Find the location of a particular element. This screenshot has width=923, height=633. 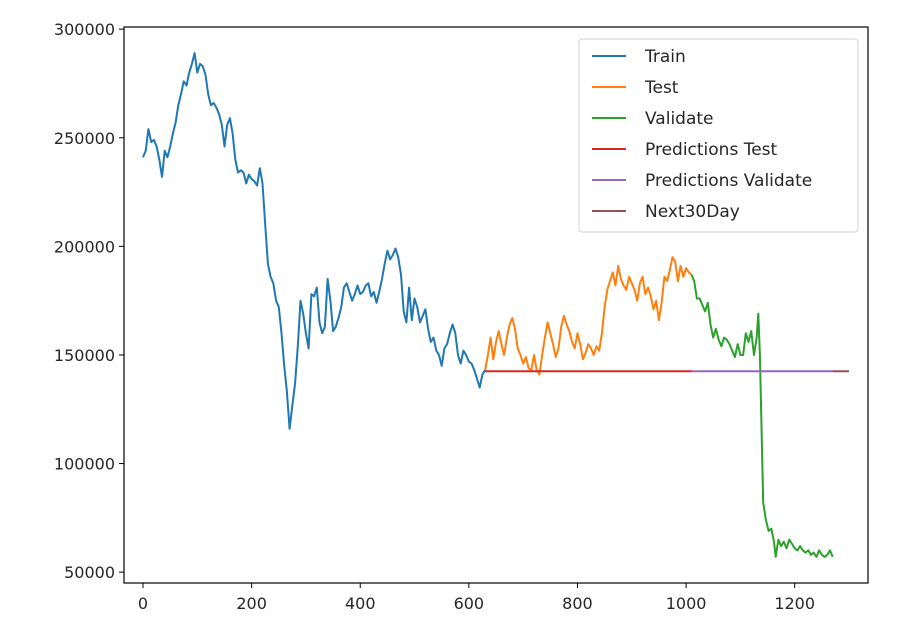

x-tick-label: 600 is located at coordinates (469, 603).